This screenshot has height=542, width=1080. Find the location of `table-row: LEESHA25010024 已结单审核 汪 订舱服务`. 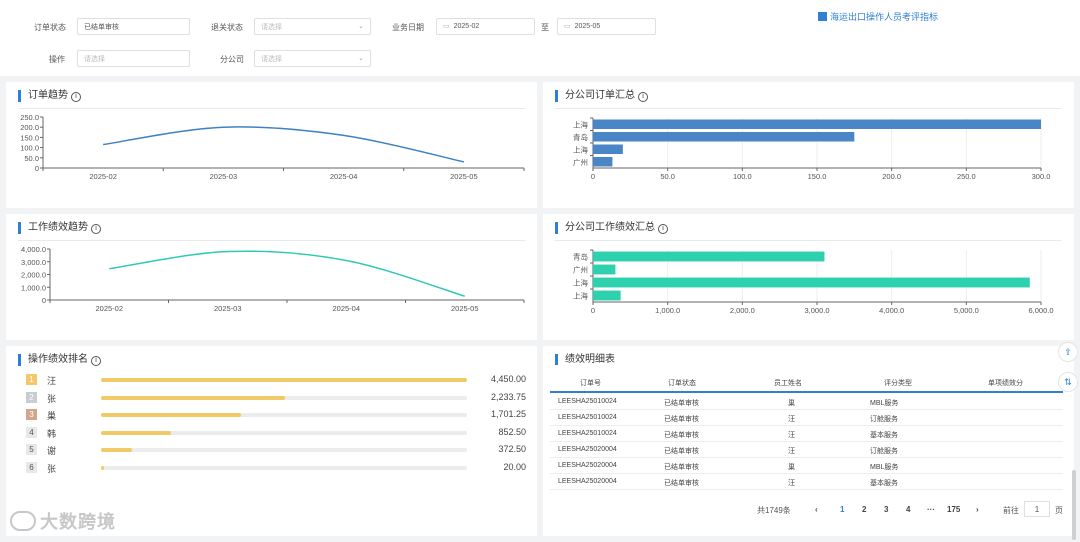

table-row: LEESHA25010024 已结单审核 汪 订舱服务 is located at coordinates (806, 418).